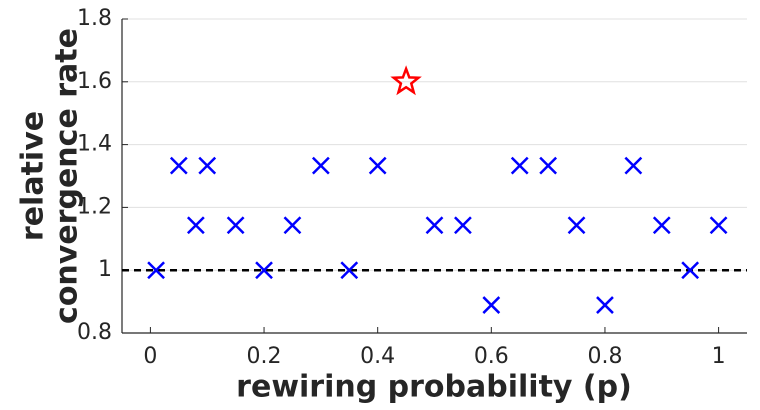  Describe the element at coordinates (94, 206) in the screenshot. I see `y-tick-label: 1.2` at that location.